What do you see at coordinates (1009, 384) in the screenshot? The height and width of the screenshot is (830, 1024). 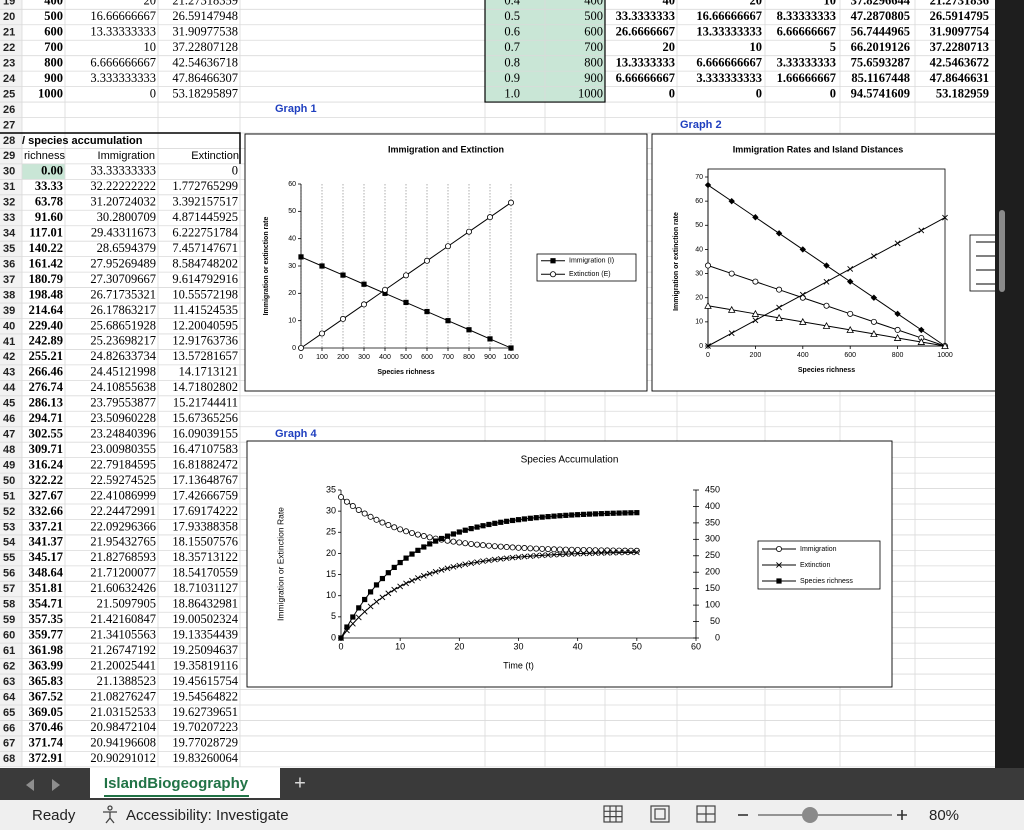 I see `vertical-scrollbar` at bounding box center [1009, 384].